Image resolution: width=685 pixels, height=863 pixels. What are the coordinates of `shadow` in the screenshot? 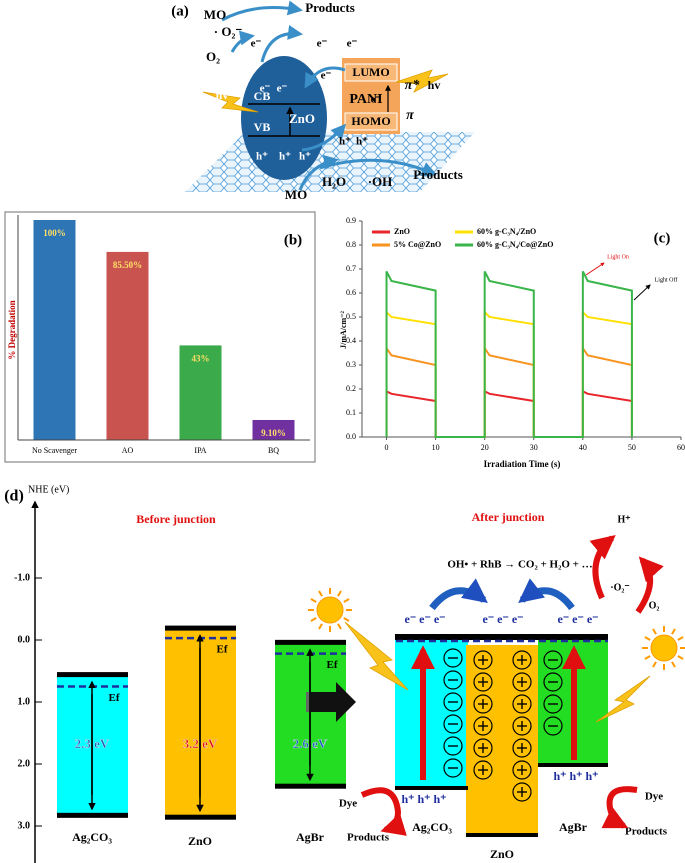 It's located at (307, 702).